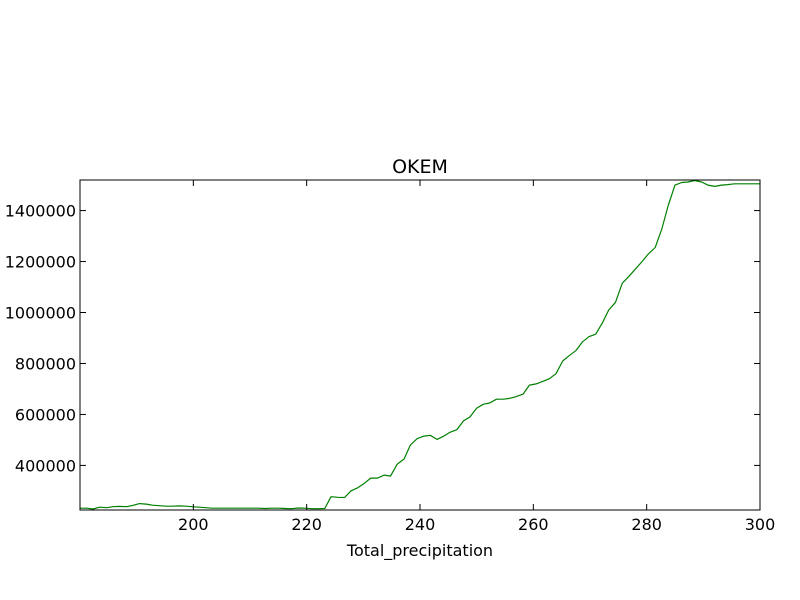 The height and width of the screenshot is (600, 800). Describe the element at coordinates (646, 524) in the screenshot. I see `x-tick-label: 280` at that location.